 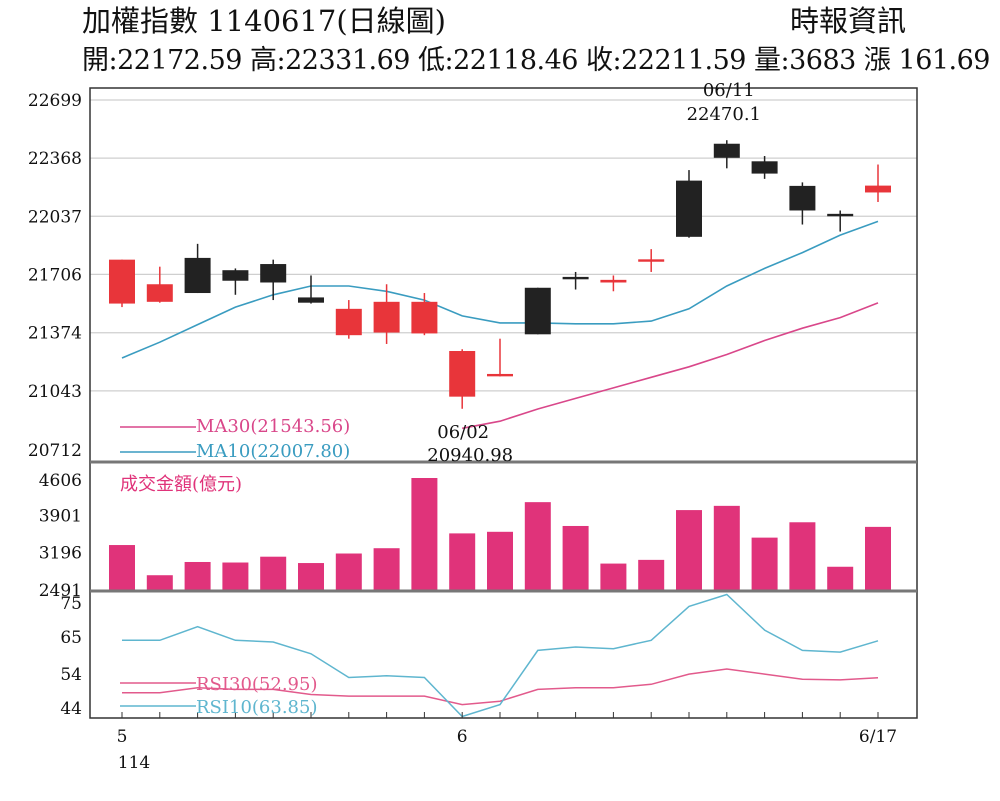 What do you see at coordinates (55, 334) in the screenshot?
I see `price-tick-label: 21374` at bounding box center [55, 334].